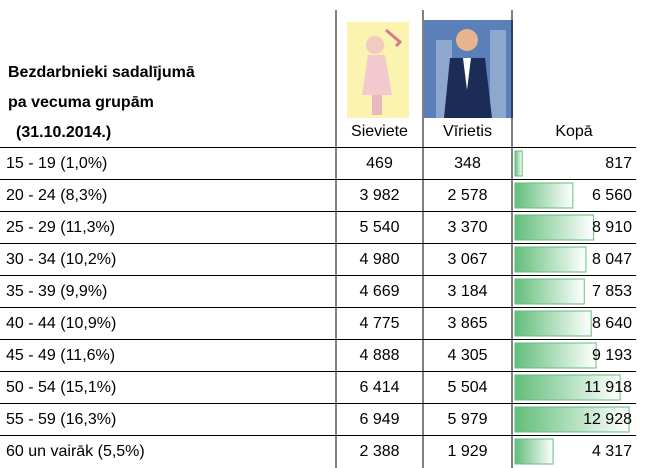 Image resolution: width=649 pixels, height=468 pixels. I want to click on row-label: 15 - 19 (1,0%), so click(56, 163).